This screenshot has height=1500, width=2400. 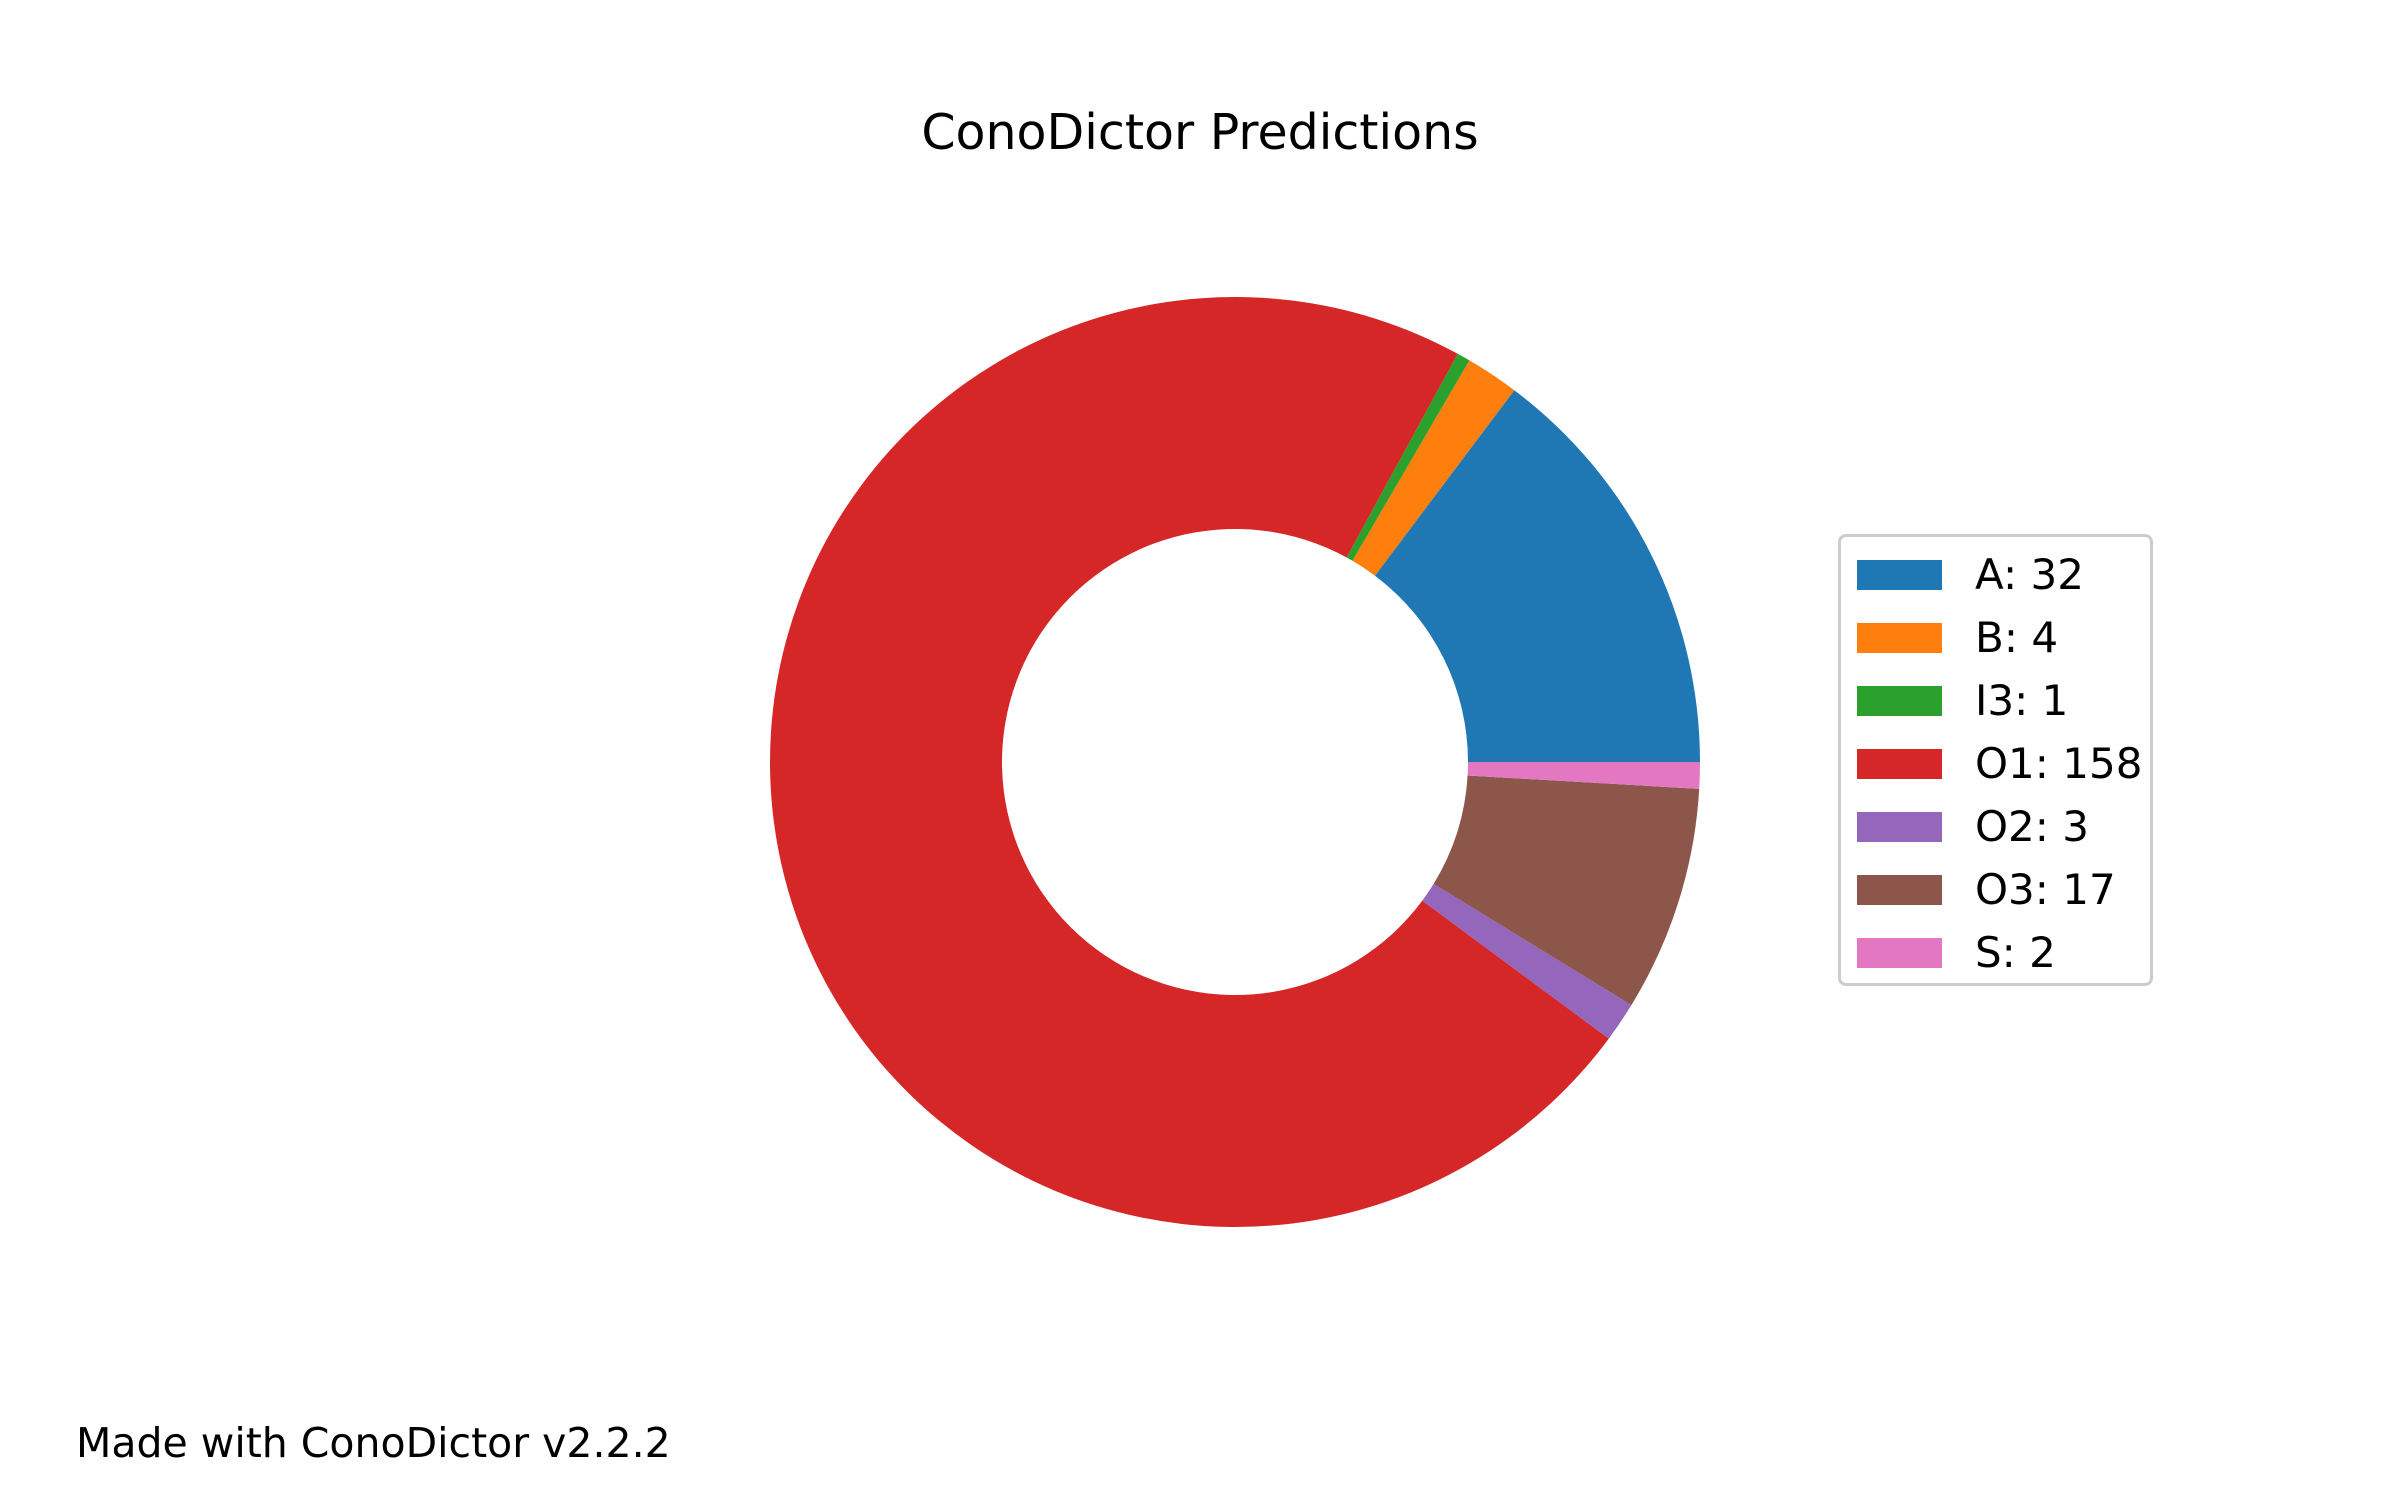 I want to click on slice-b, so click(x=1433, y=468).